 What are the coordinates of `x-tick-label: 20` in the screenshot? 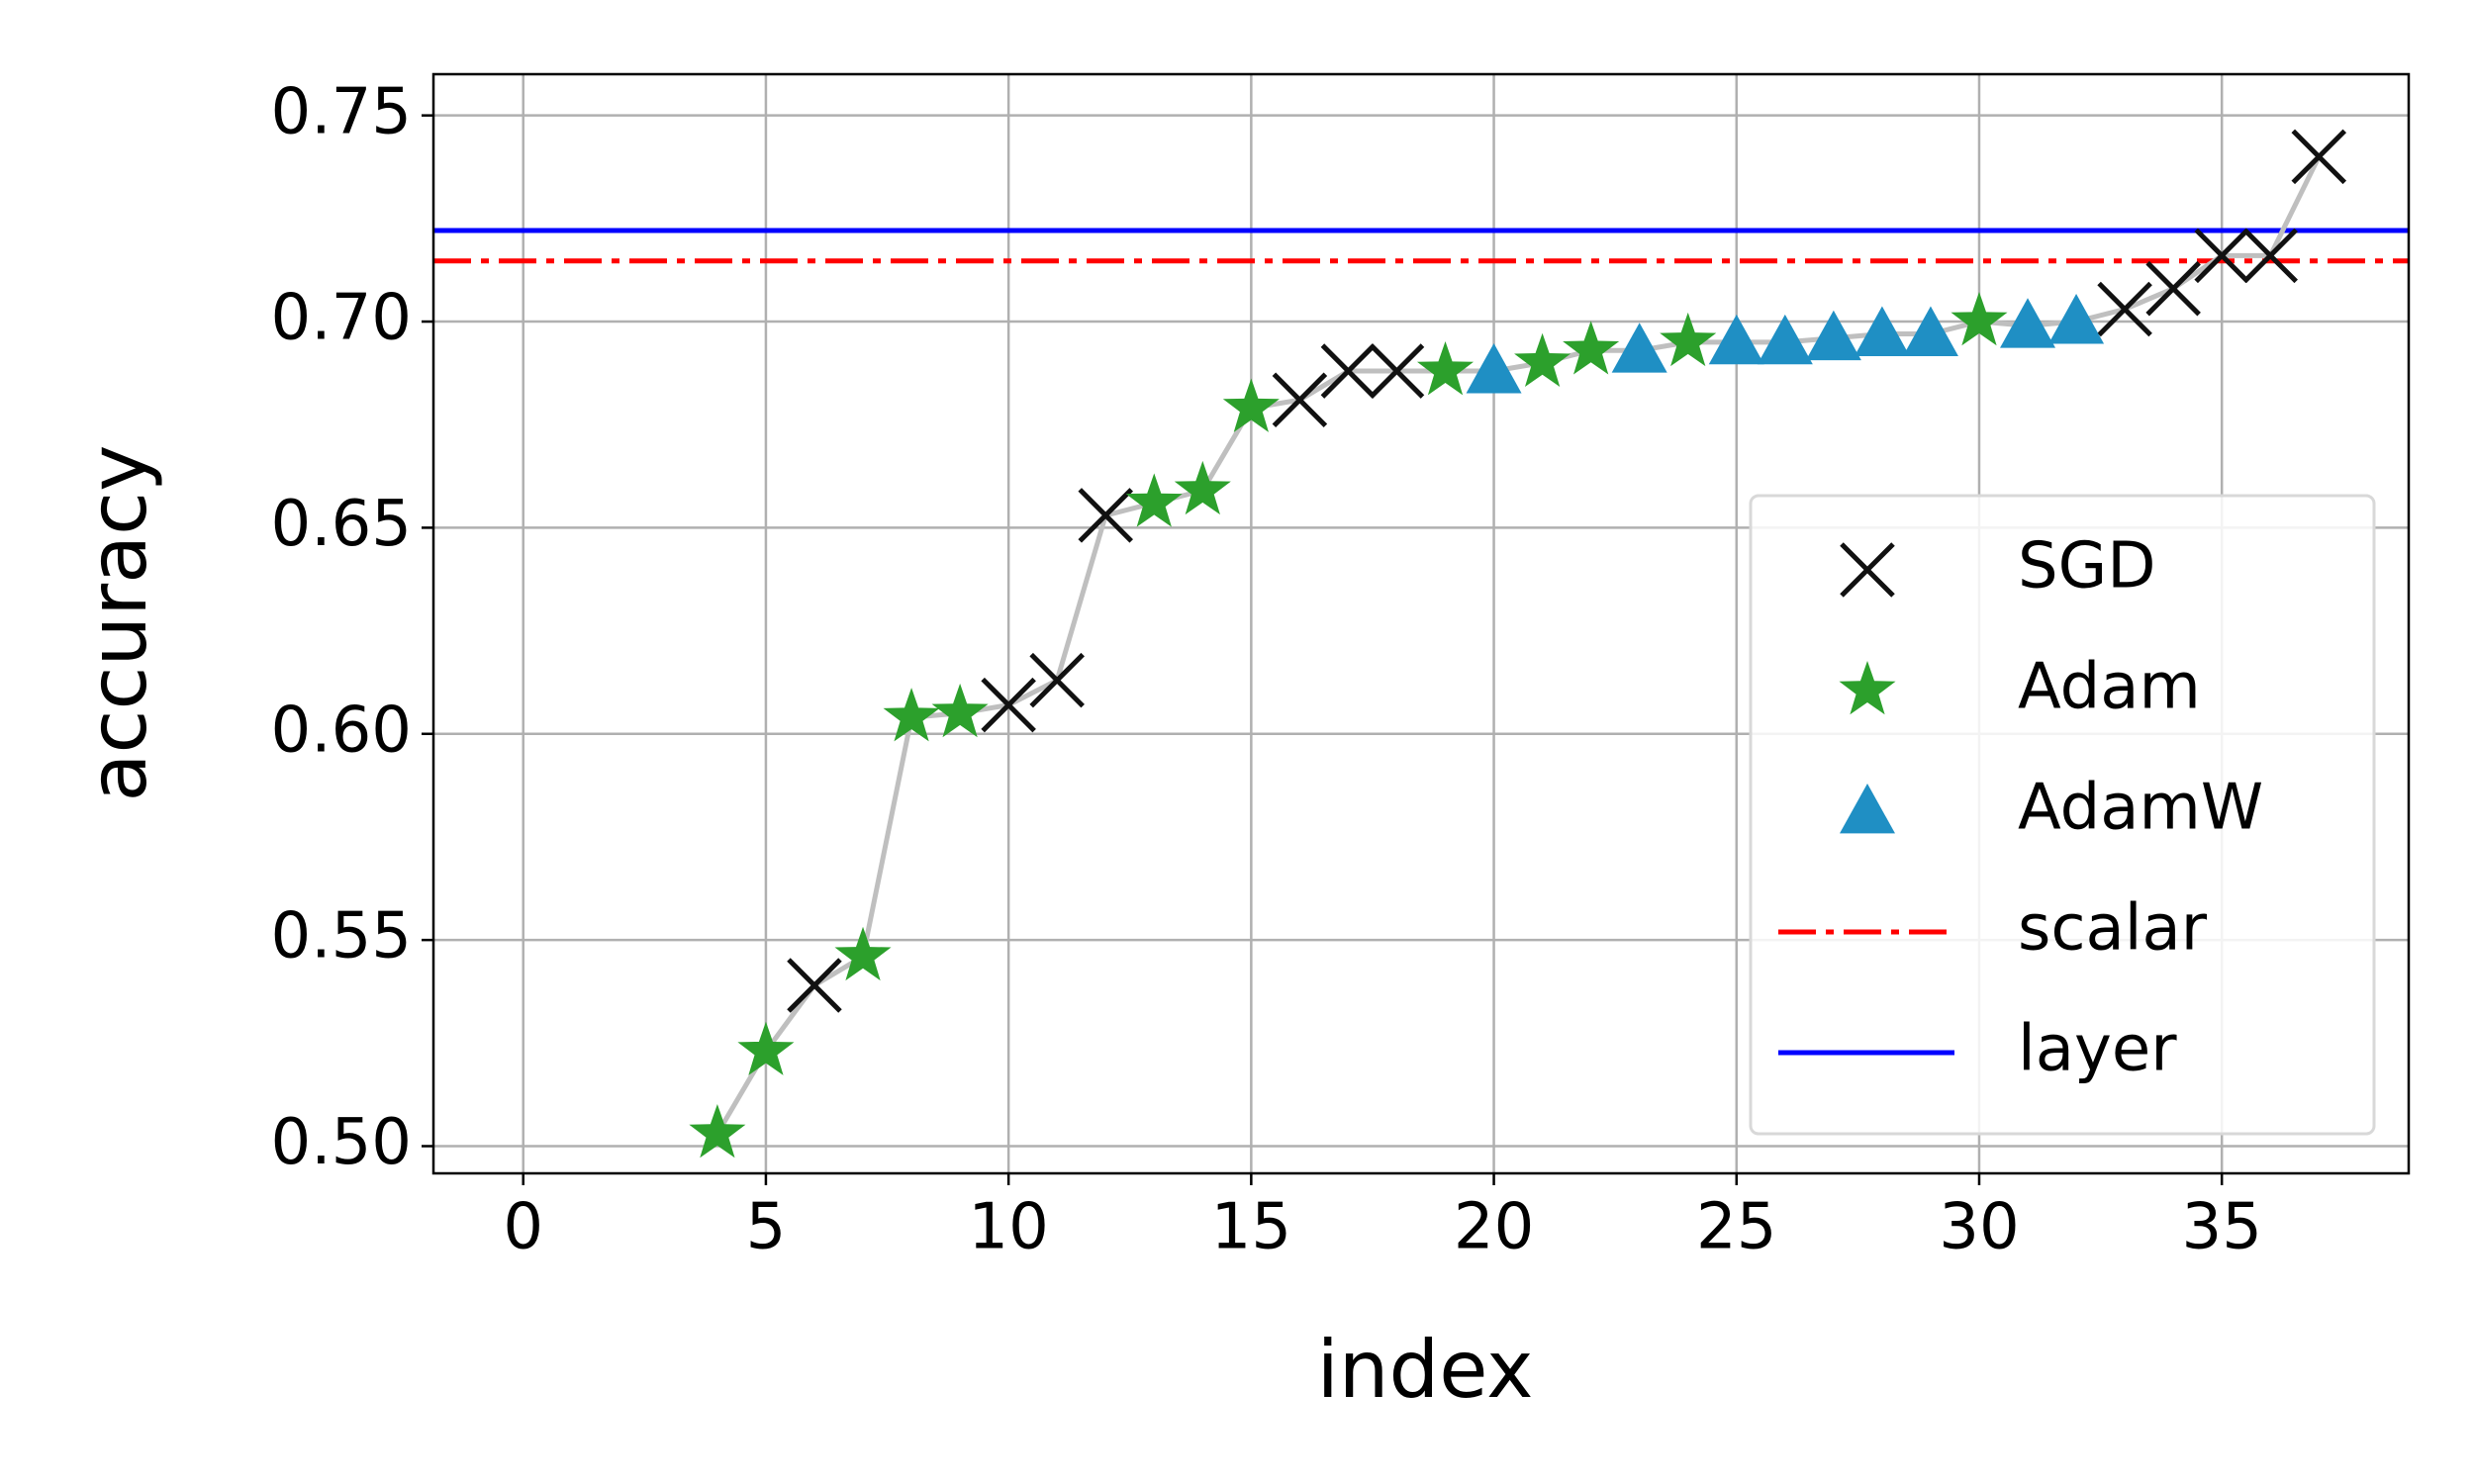 It's located at (1494, 1227).